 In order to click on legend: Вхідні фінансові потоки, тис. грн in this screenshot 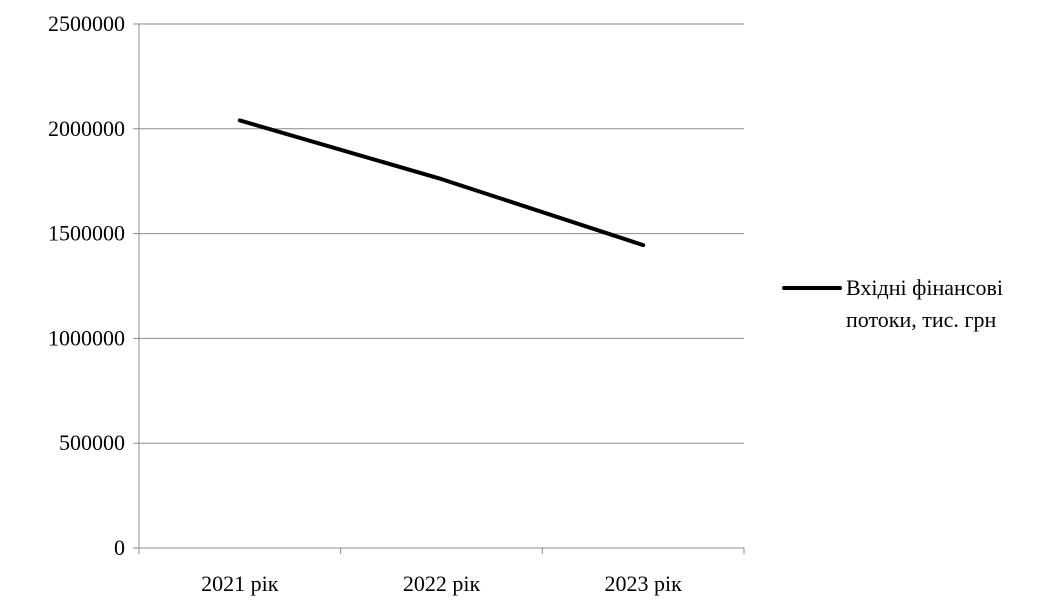, I will do `click(892, 303)`.